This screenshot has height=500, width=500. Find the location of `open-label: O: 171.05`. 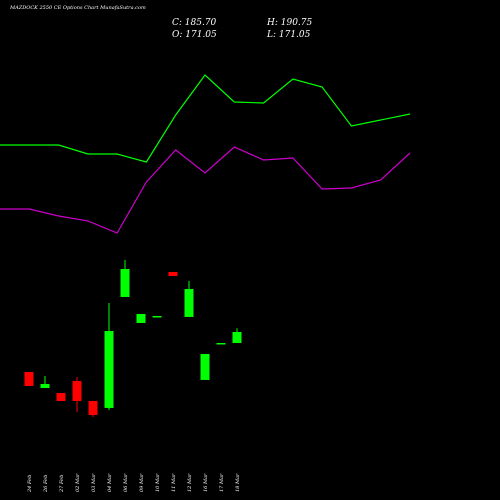

open-label: O: 171.05 is located at coordinates (194, 35).